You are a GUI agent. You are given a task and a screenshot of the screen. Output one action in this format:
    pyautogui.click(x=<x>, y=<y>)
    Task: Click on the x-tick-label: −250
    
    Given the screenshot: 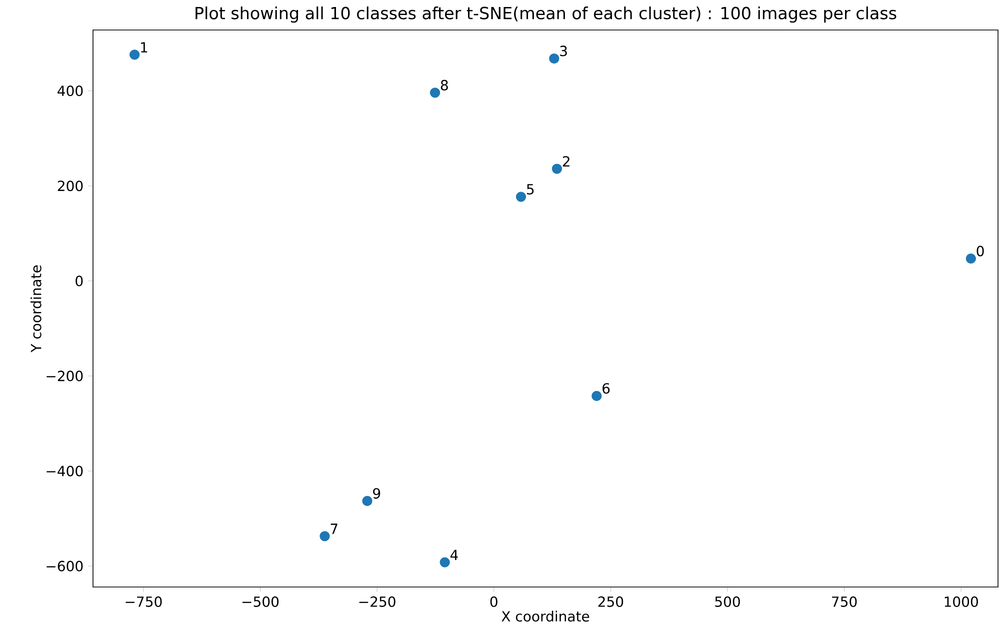 What is the action you would take?
    pyautogui.click(x=377, y=601)
    